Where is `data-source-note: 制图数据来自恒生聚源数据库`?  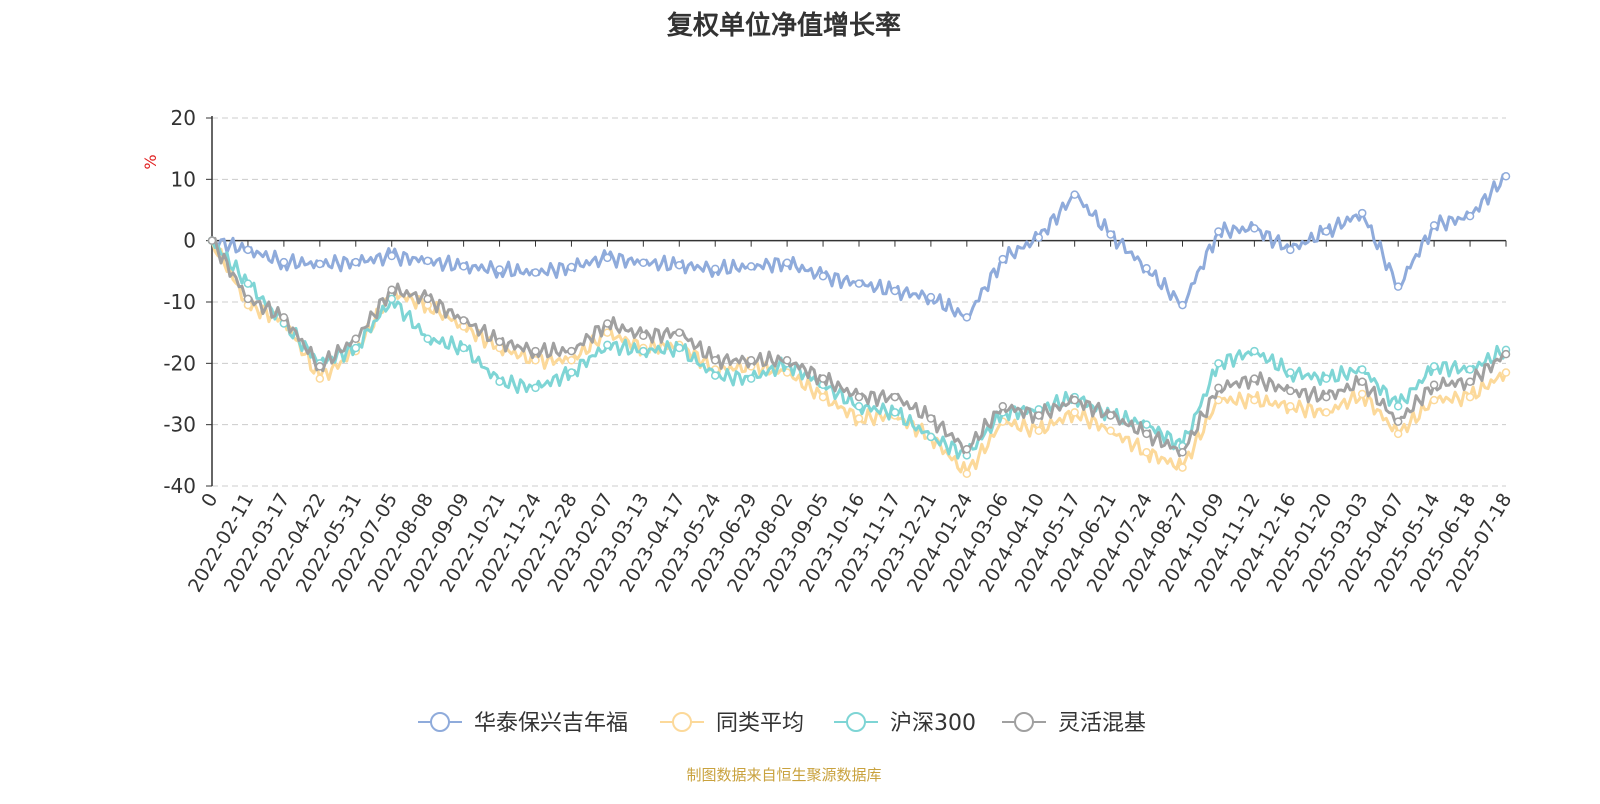
data-source-note: 制图数据来自恒生聚源数据库 is located at coordinates (783, 775).